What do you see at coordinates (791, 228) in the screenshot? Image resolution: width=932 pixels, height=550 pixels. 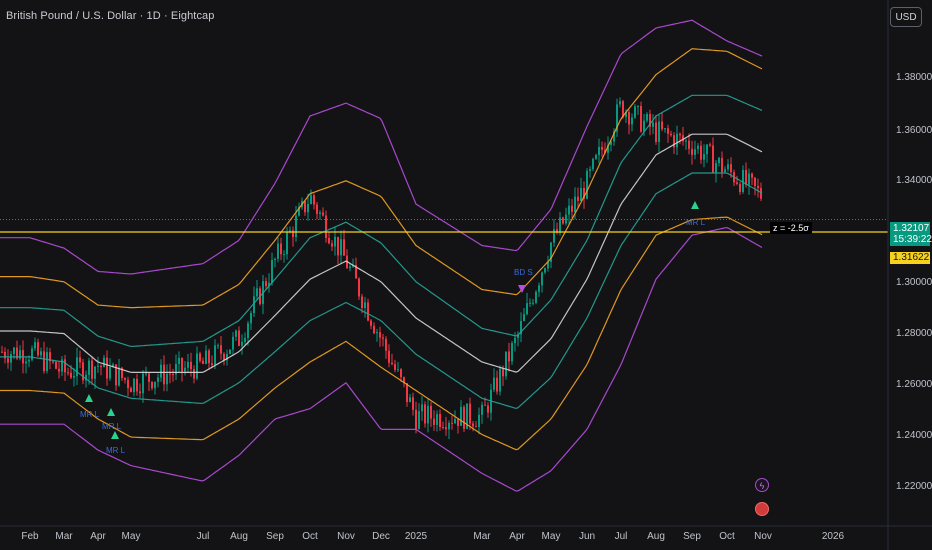 I see `z-score-label: z = -2.5σ` at bounding box center [791, 228].